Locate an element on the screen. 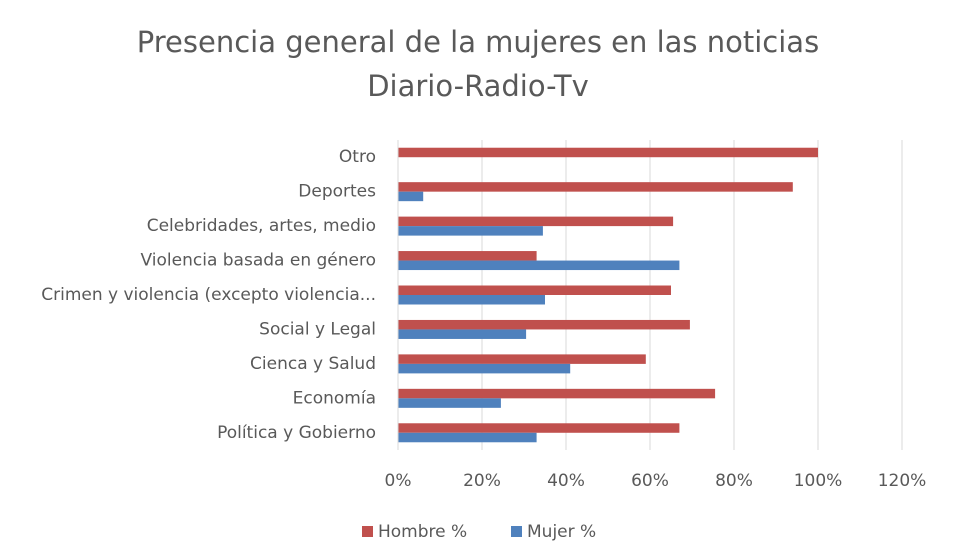 The width and height of the screenshot is (960, 557). x-tick-label: 60% is located at coordinates (650, 481).